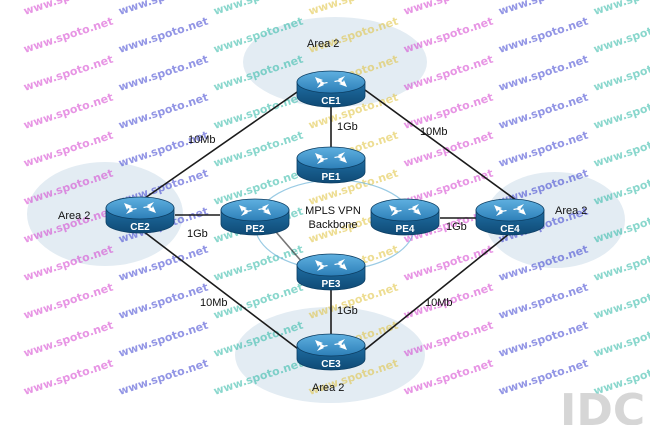 The width and height of the screenshot is (650, 425). What do you see at coordinates (74, 216) in the screenshot?
I see `area-label-left: Area 2` at bounding box center [74, 216].